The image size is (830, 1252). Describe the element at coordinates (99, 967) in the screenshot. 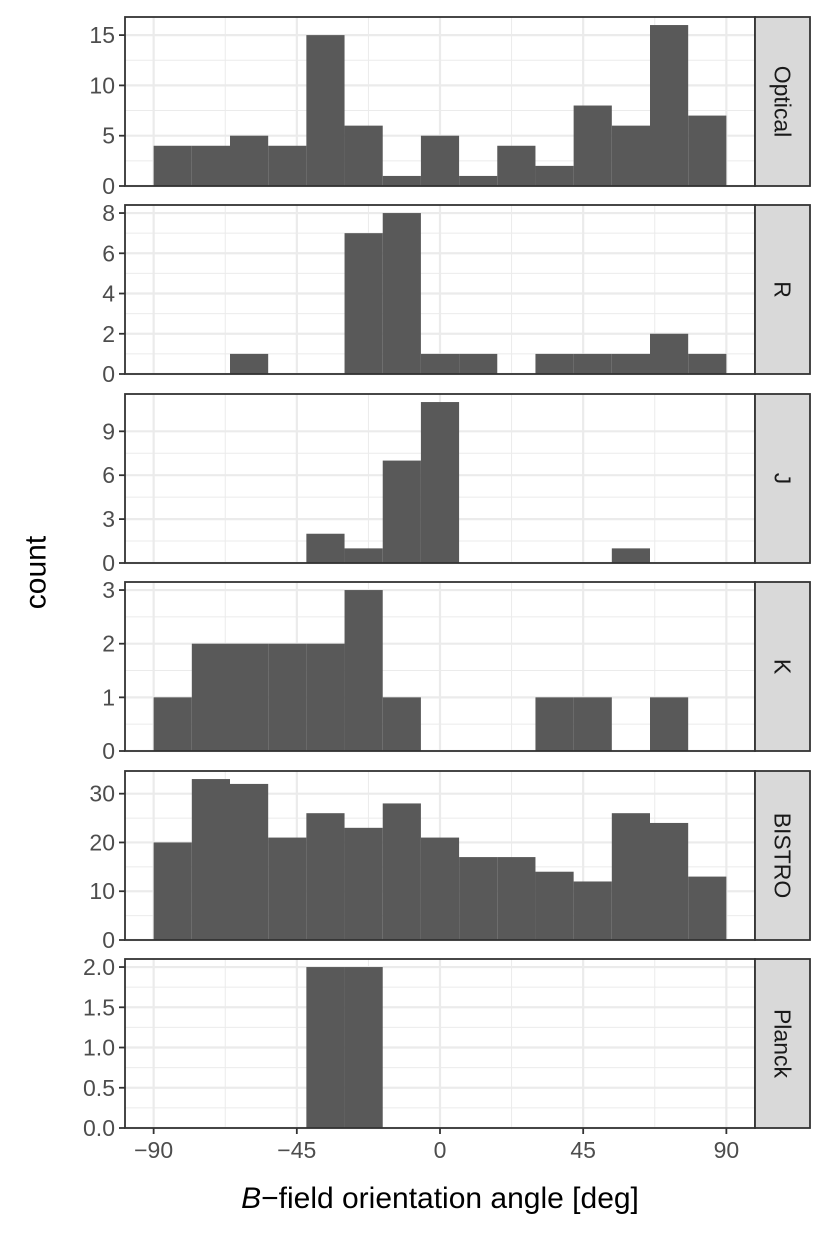

I see `y-tick-label: 2.0` at that location.